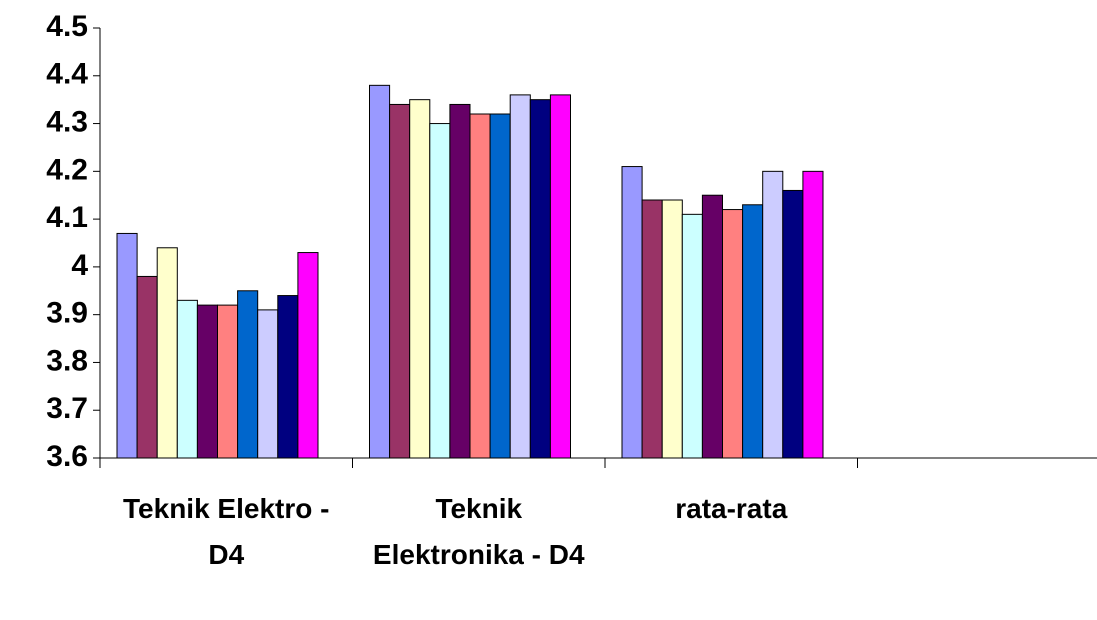  What do you see at coordinates (79, 265) in the screenshot?
I see `y-tick-label: 4` at bounding box center [79, 265].